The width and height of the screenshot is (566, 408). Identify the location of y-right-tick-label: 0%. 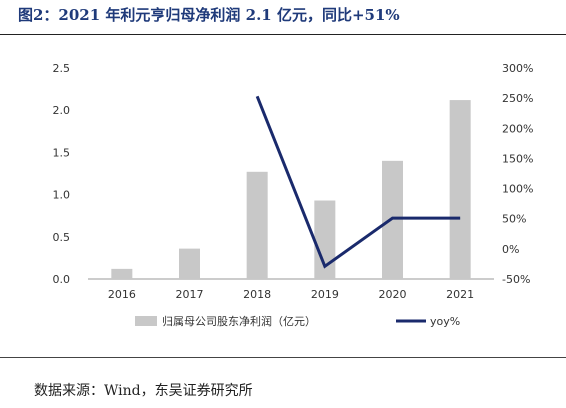
(510, 249).